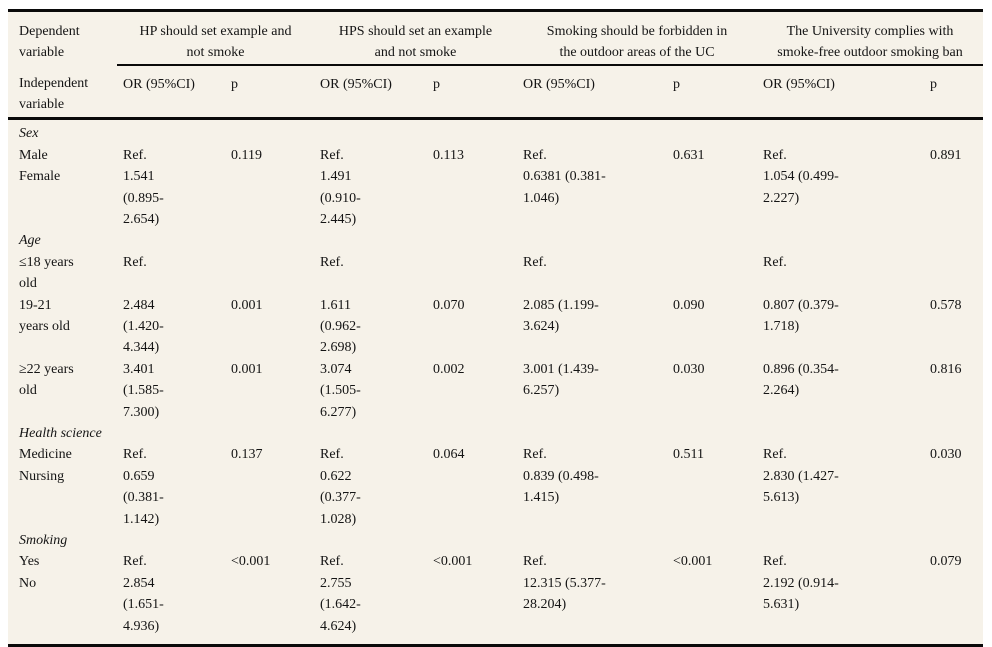  What do you see at coordinates (340, 198) in the screenshot?
I see `or-value-cell: 1.491 (0.910- 2.445)` at bounding box center [340, 198].